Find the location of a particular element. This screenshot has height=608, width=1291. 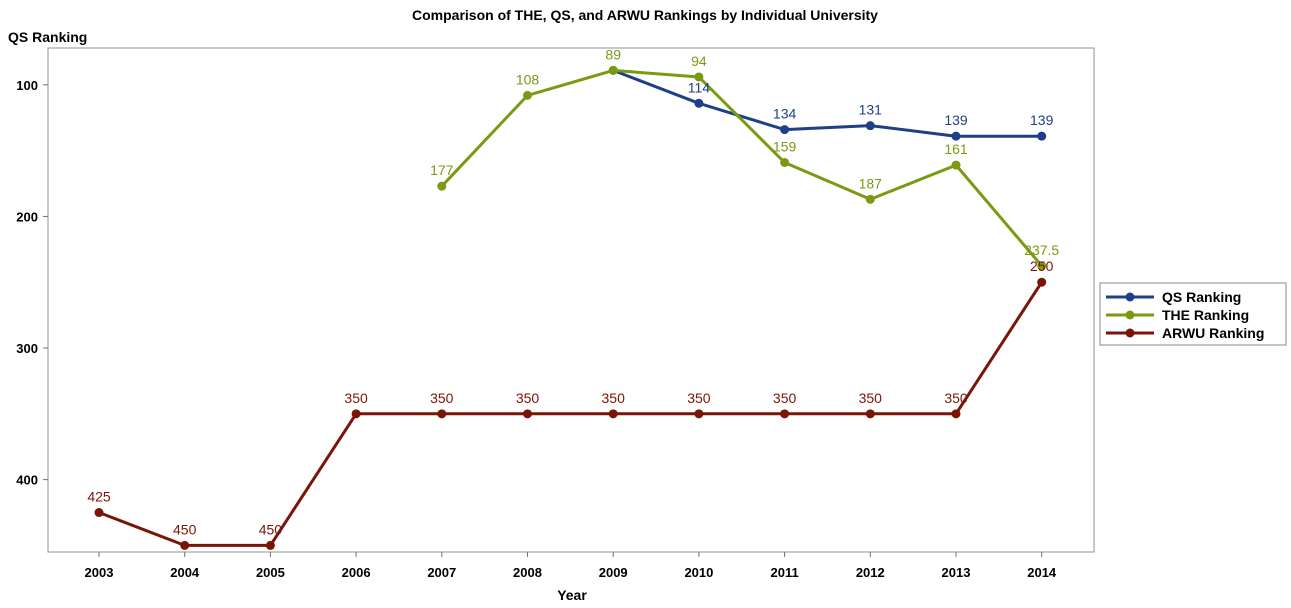

data-label: 108 is located at coordinates (528, 79).